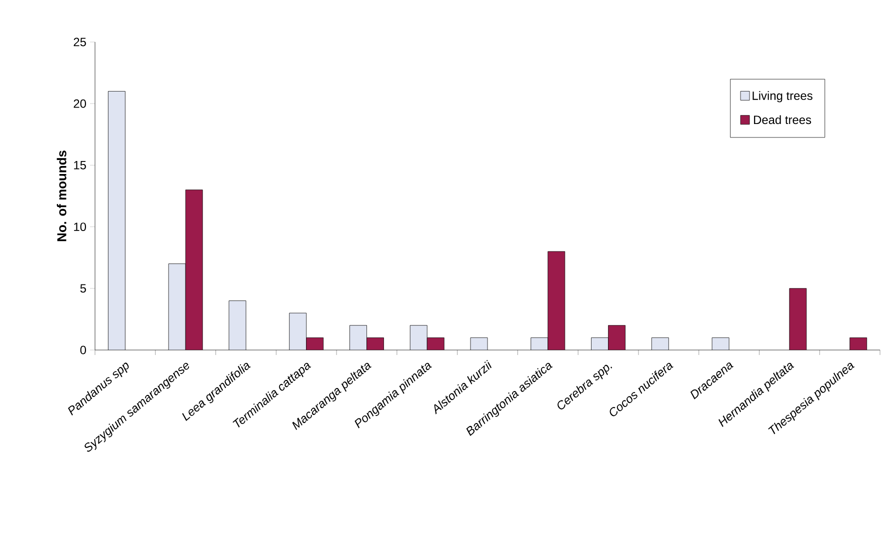  What do you see at coordinates (61, 196) in the screenshot?
I see `y-axis-title: No. of mounds` at bounding box center [61, 196].